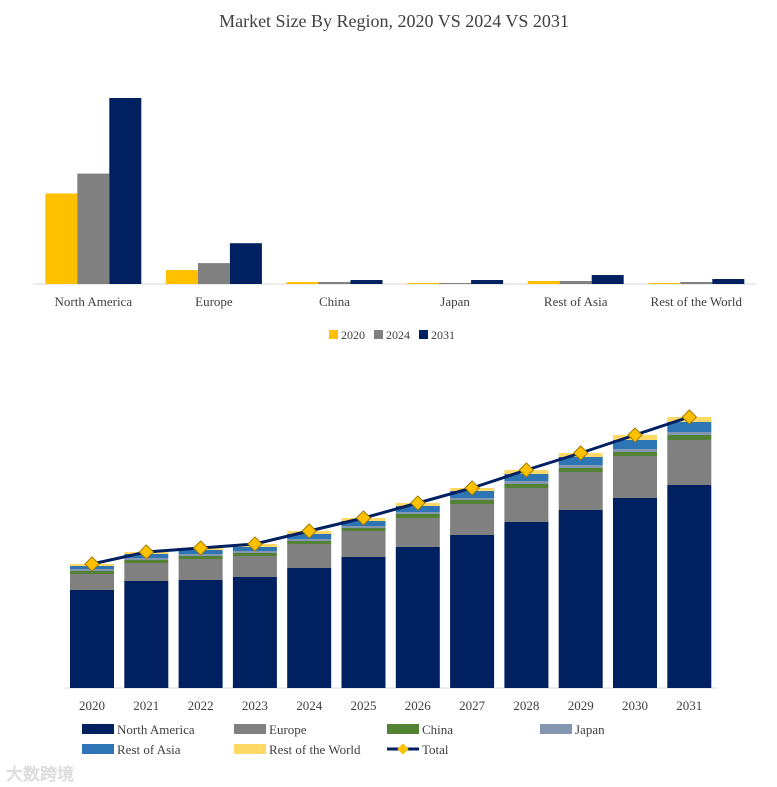 The image size is (777, 787). Describe the element at coordinates (635, 444) in the screenshot. I see `bar-segment-rest-of-asia-2030` at that location.